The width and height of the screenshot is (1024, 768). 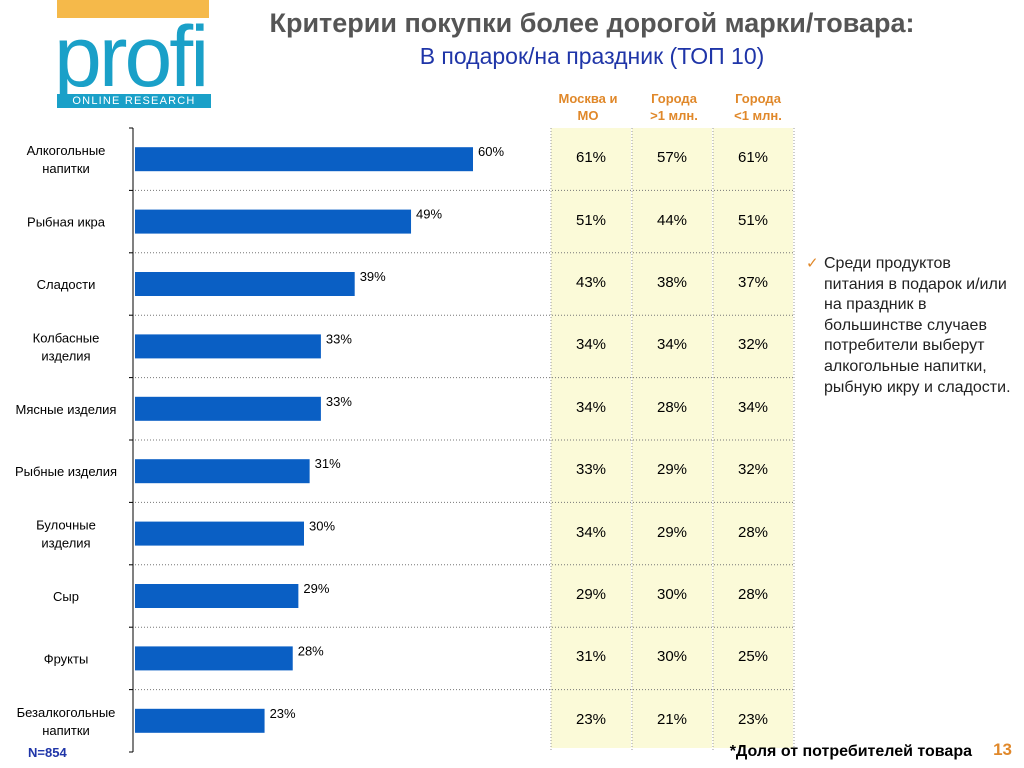 What do you see at coordinates (753, 438) in the screenshot?
I see `table-column-bg-small-cities` at bounding box center [753, 438].